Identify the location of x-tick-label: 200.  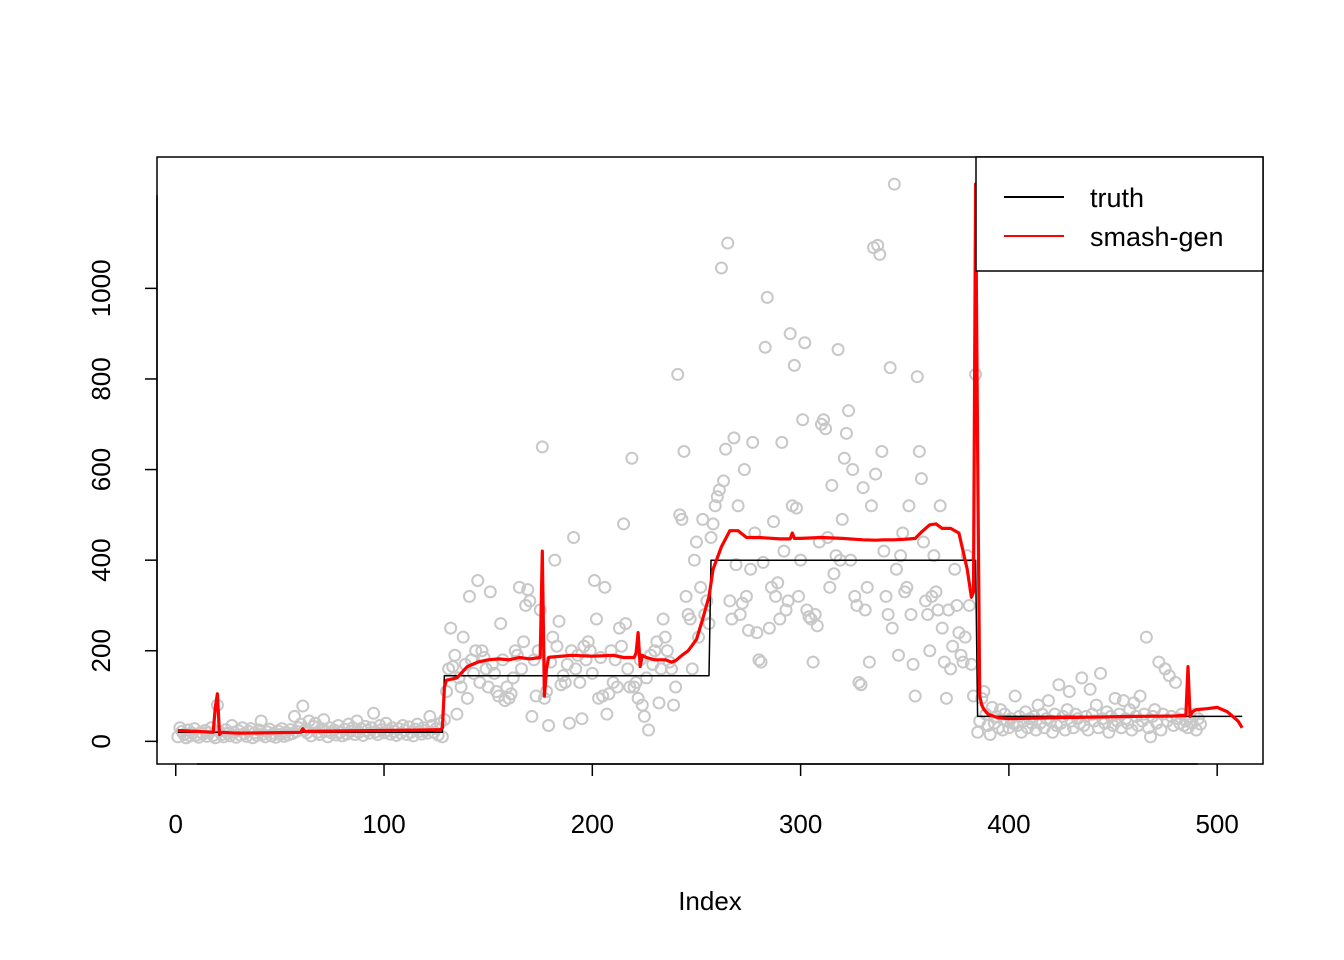
(592, 824).